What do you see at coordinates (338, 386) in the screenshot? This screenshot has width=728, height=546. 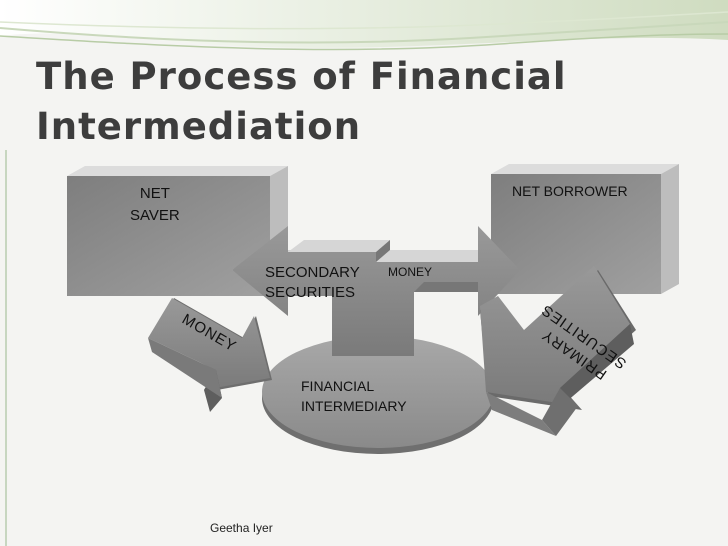 I see `intermediary-label-line1: FINANCIAL` at bounding box center [338, 386].